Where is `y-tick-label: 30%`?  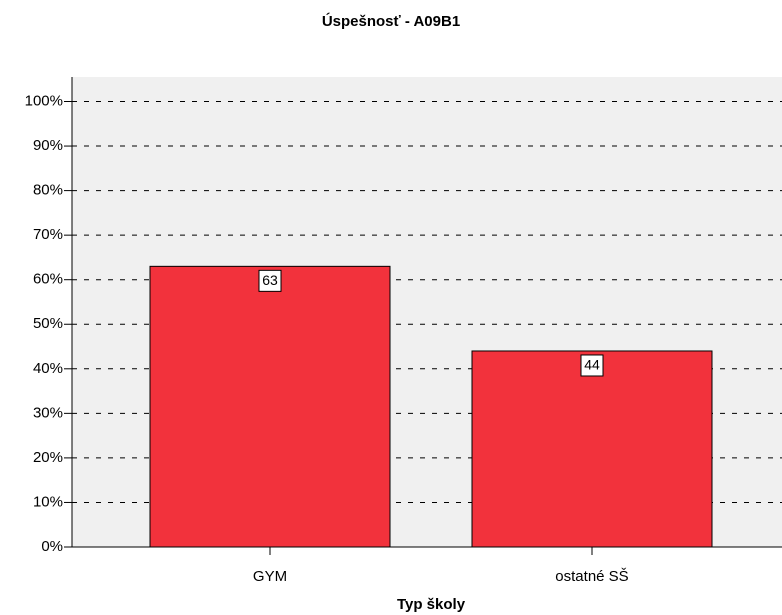
y-tick-label: 30% is located at coordinates (48, 412).